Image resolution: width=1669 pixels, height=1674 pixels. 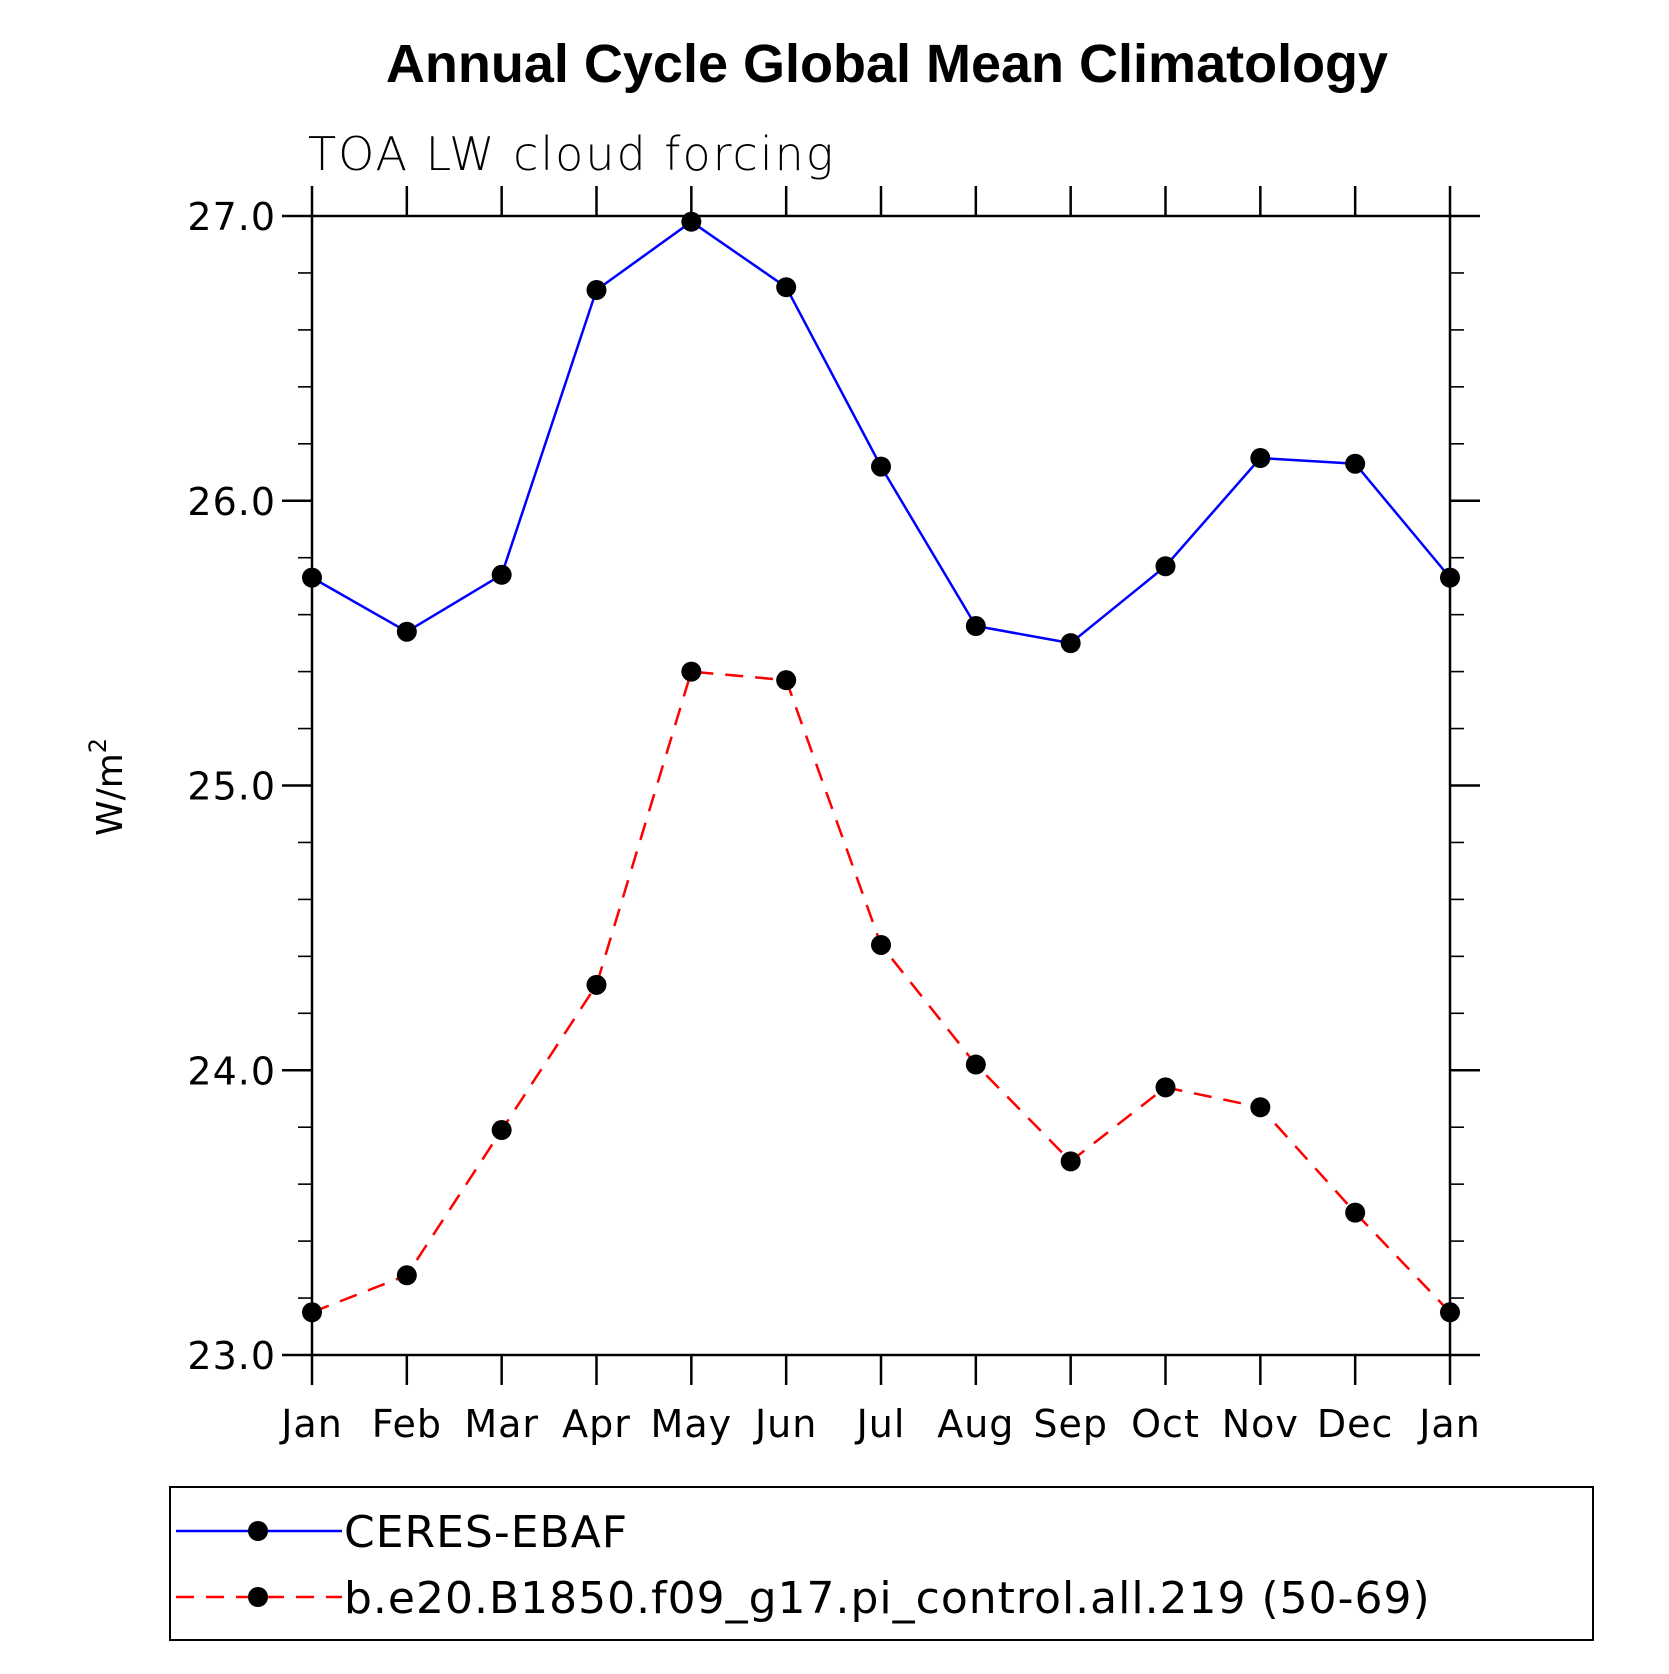 I want to click on x-tick-label: Apr, so click(x=596, y=1424).